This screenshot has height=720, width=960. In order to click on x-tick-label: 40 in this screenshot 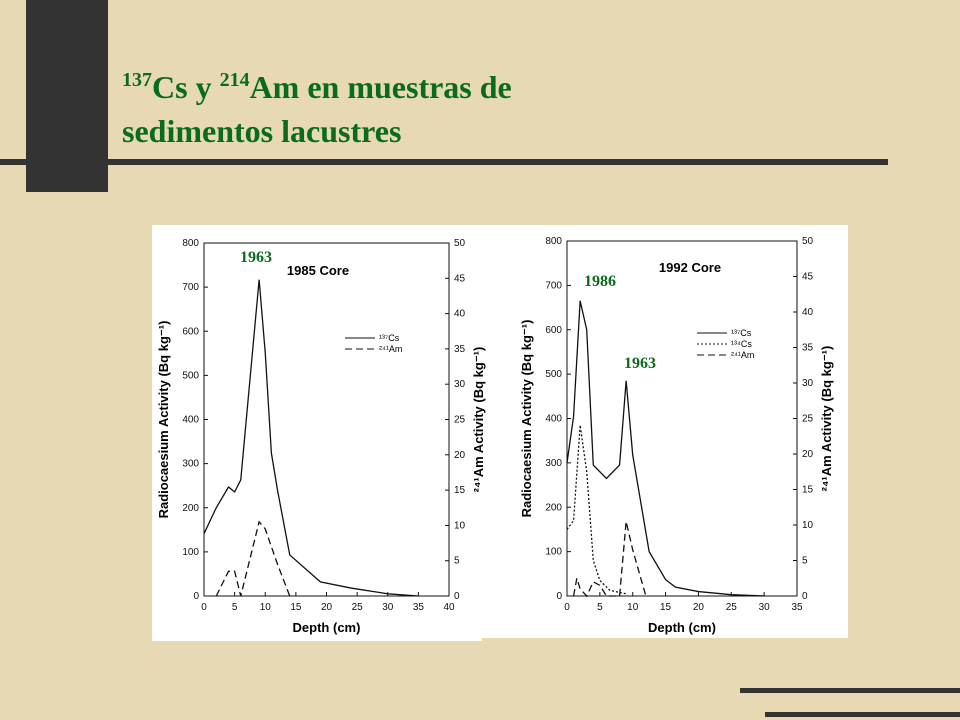, I will do `click(449, 607)`.